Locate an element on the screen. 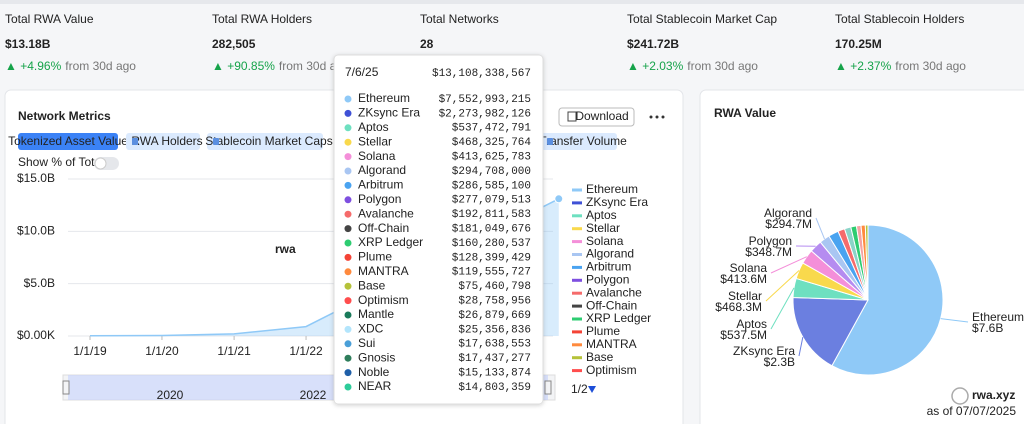 This screenshot has height=424, width=1024. menu-dot is located at coordinates (663, 117).